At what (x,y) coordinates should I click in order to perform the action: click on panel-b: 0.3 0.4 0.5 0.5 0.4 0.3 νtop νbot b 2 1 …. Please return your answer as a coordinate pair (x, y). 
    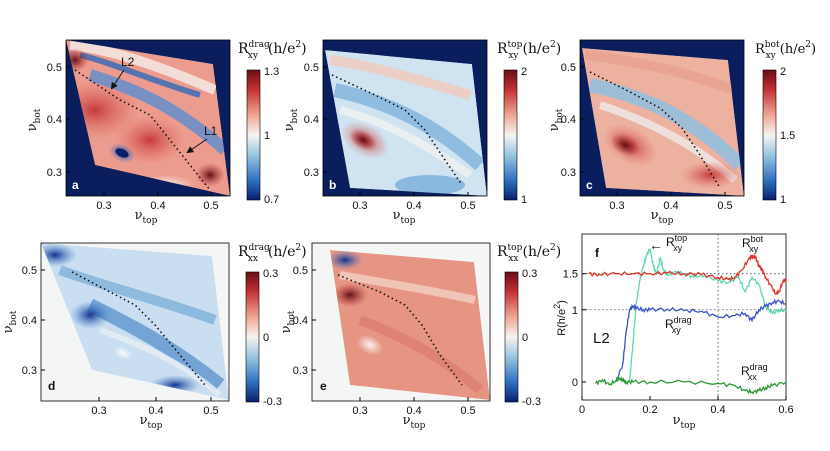
    Looking at the image, I should click on (421, 132).